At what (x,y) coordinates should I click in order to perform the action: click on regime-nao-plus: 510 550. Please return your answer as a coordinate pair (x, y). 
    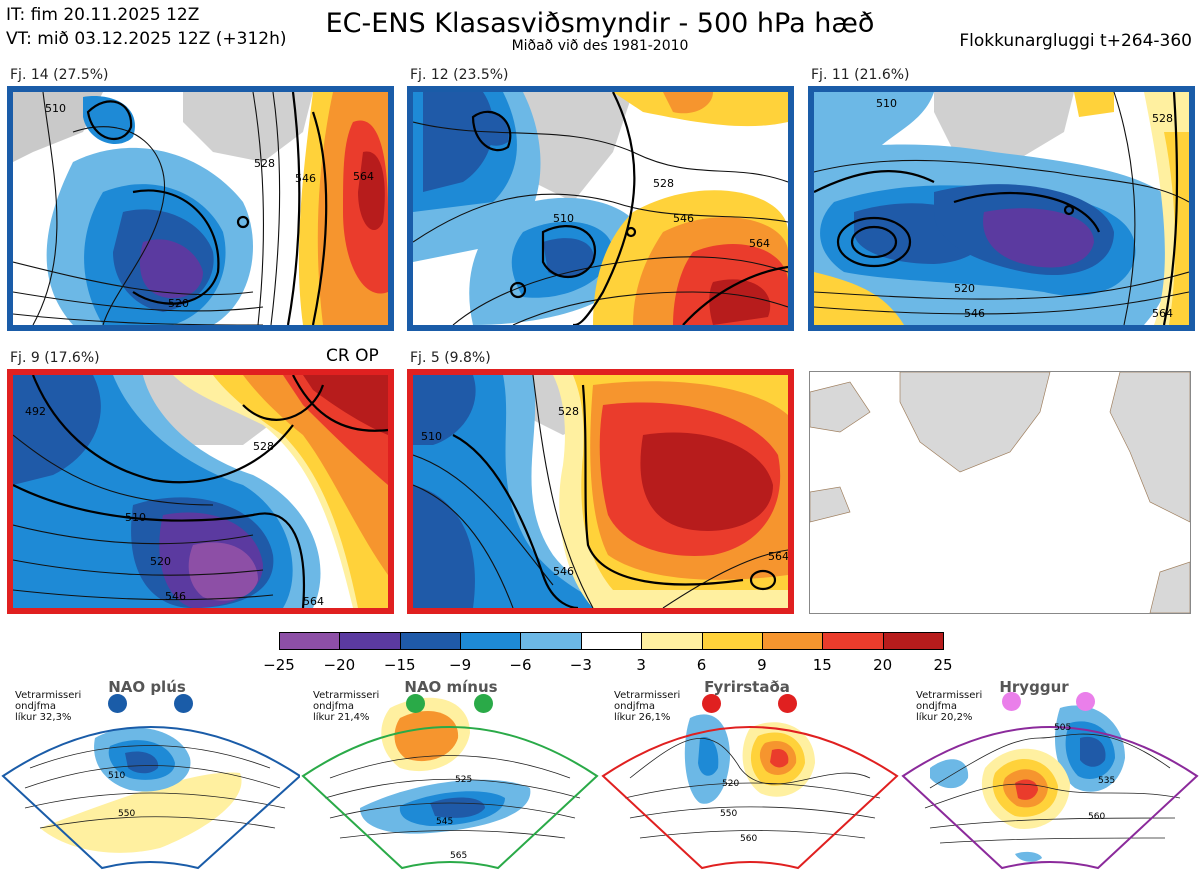
    Looking at the image, I should click on (151, 774).